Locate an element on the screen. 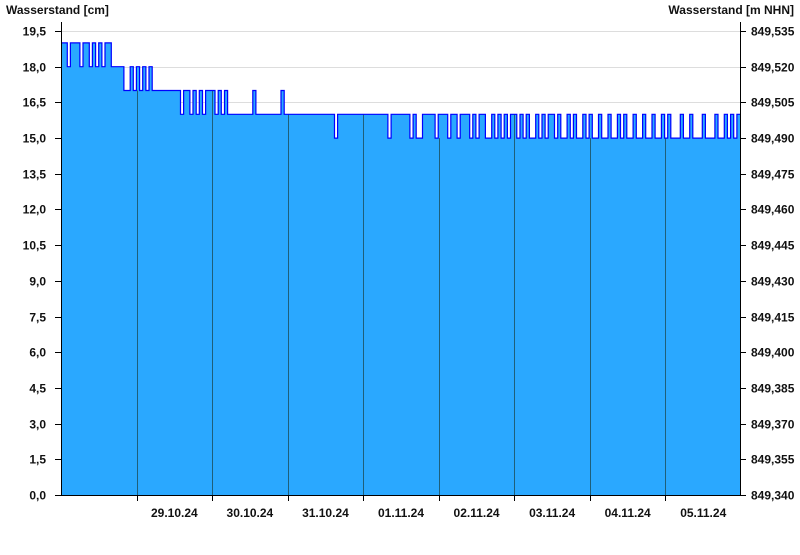 This screenshot has width=800, height=555. y-tick-label-right: 849,340 is located at coordinates (773, 496).